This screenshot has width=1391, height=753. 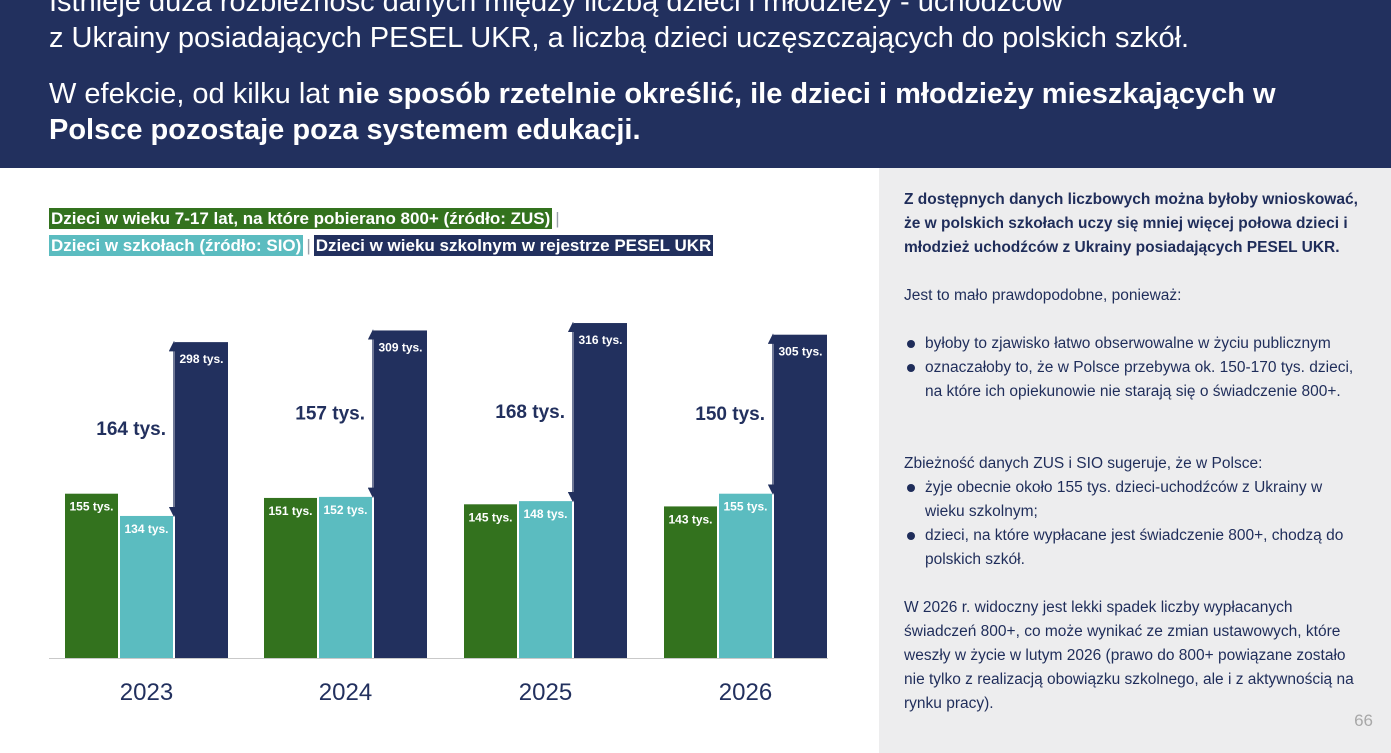 What do you see at coordinates (201, 500) in the screenshot?
I see `bar-pesel-2023` at bounding box center [201, 500].